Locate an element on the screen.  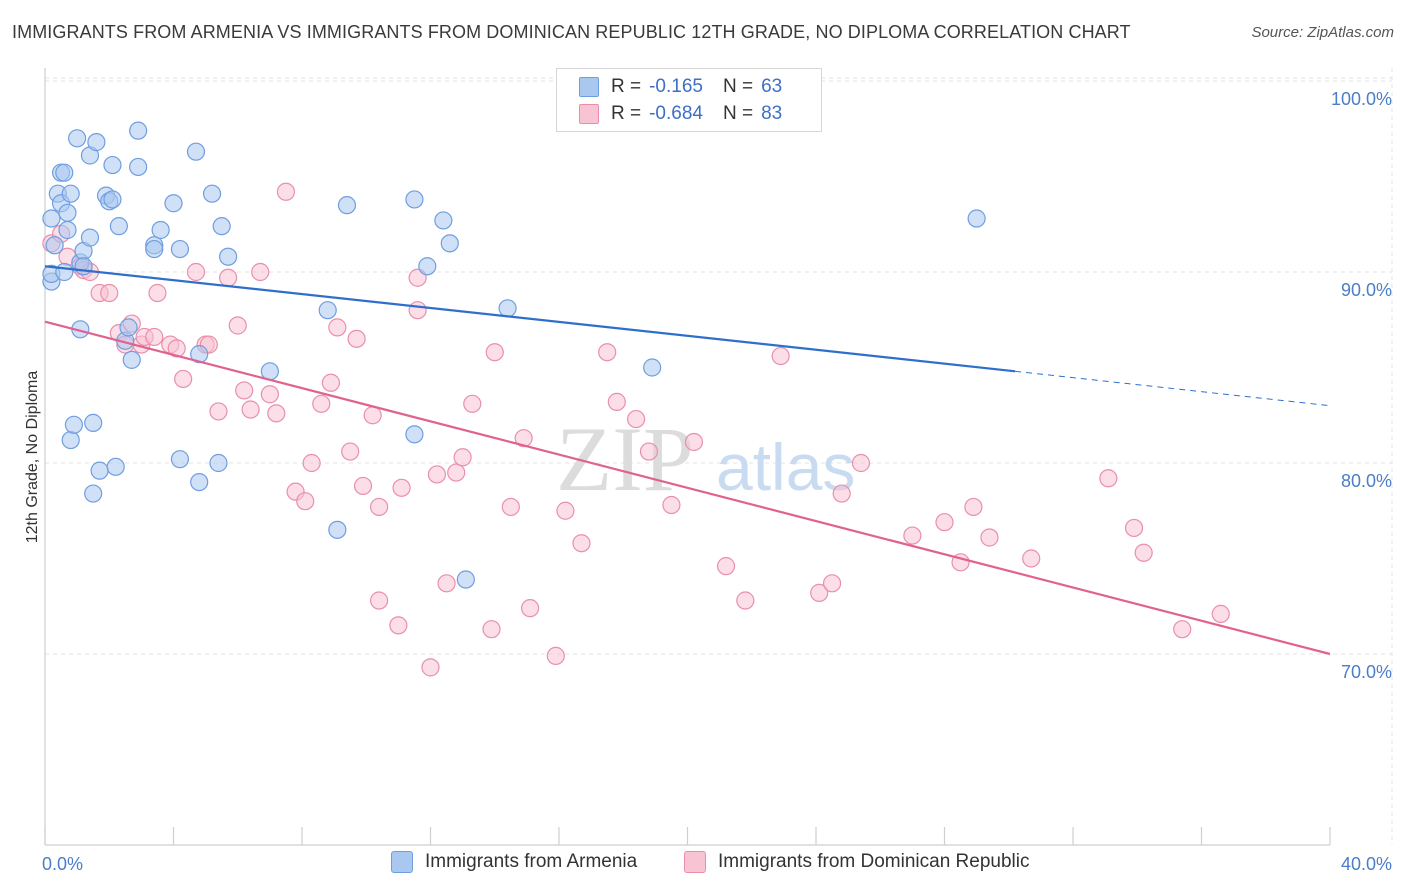
correlation-legend: R = -0.165 N = 63 R = -0.684 N = 83 is located at coordinates (689, 100).